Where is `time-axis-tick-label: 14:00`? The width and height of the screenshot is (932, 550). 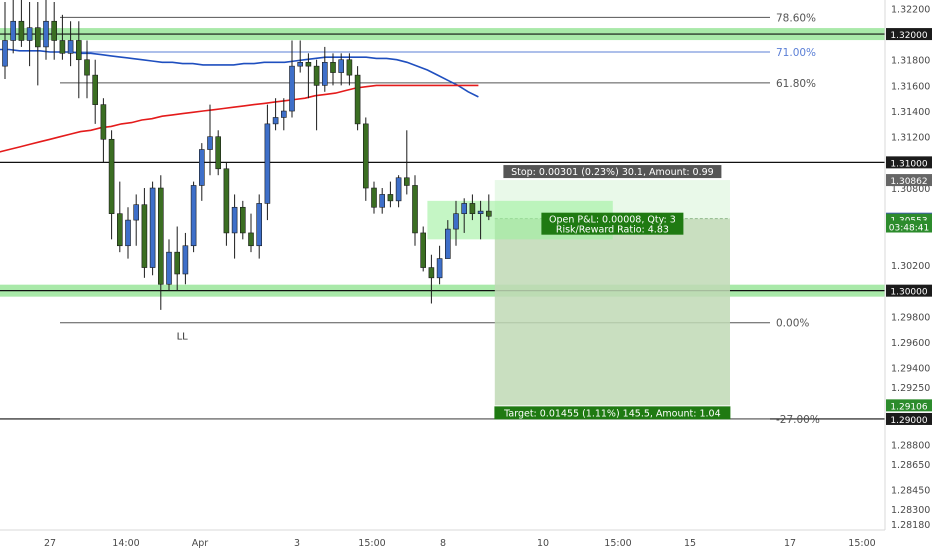
time-axis-tick-label: 14:00 is located at coordinates (125, 543).